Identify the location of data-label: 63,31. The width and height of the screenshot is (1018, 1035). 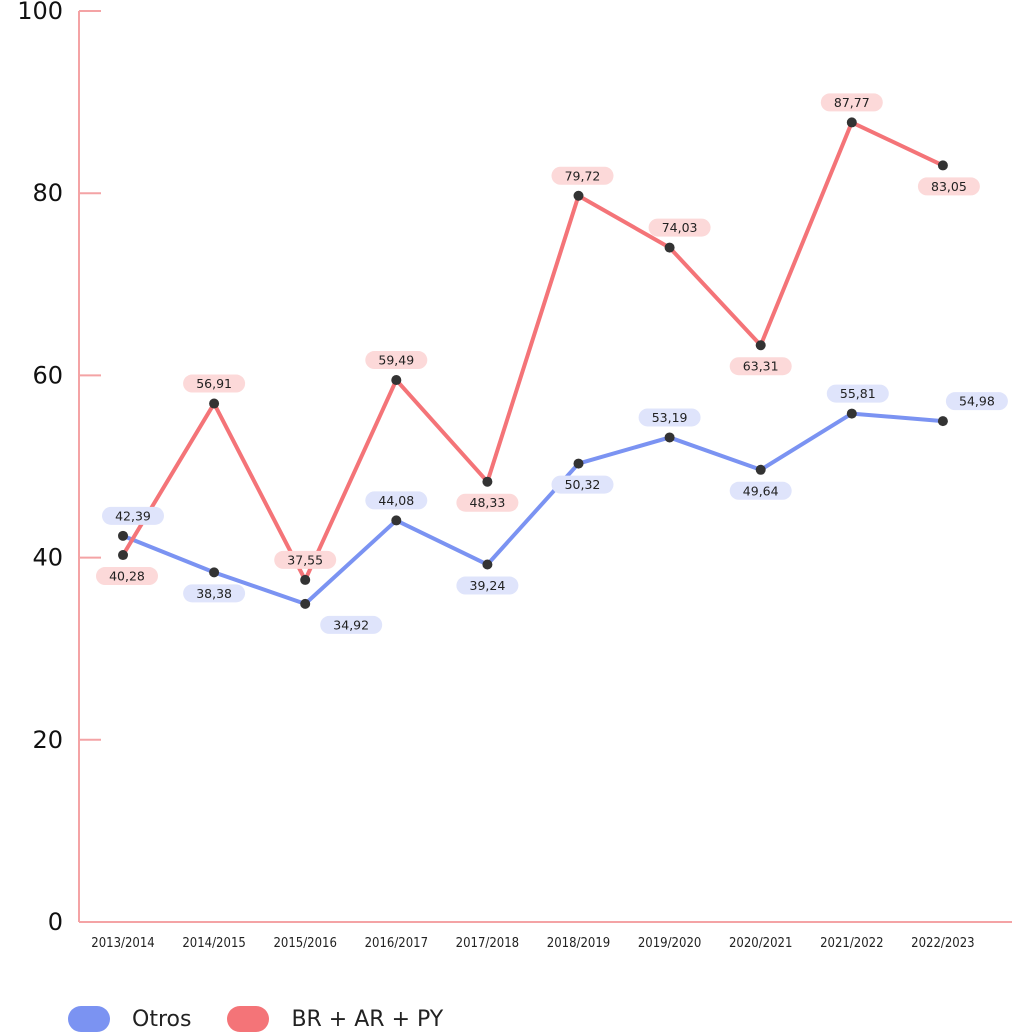
(761, 366).